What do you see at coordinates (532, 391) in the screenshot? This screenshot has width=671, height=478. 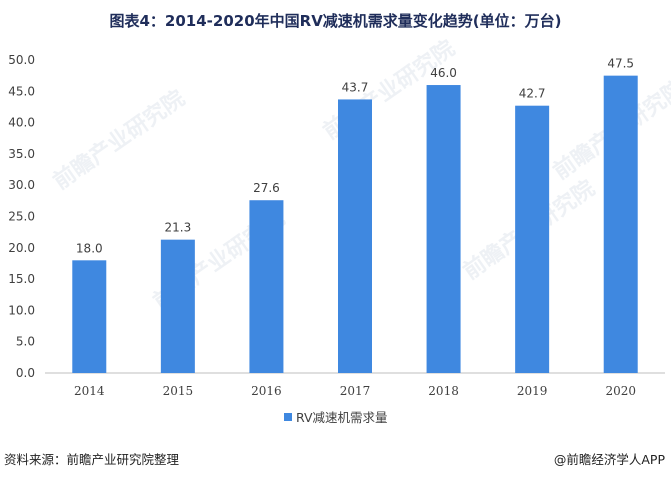 I see `x-tick-label-2019: 2019` at bounding box center [532, 391].